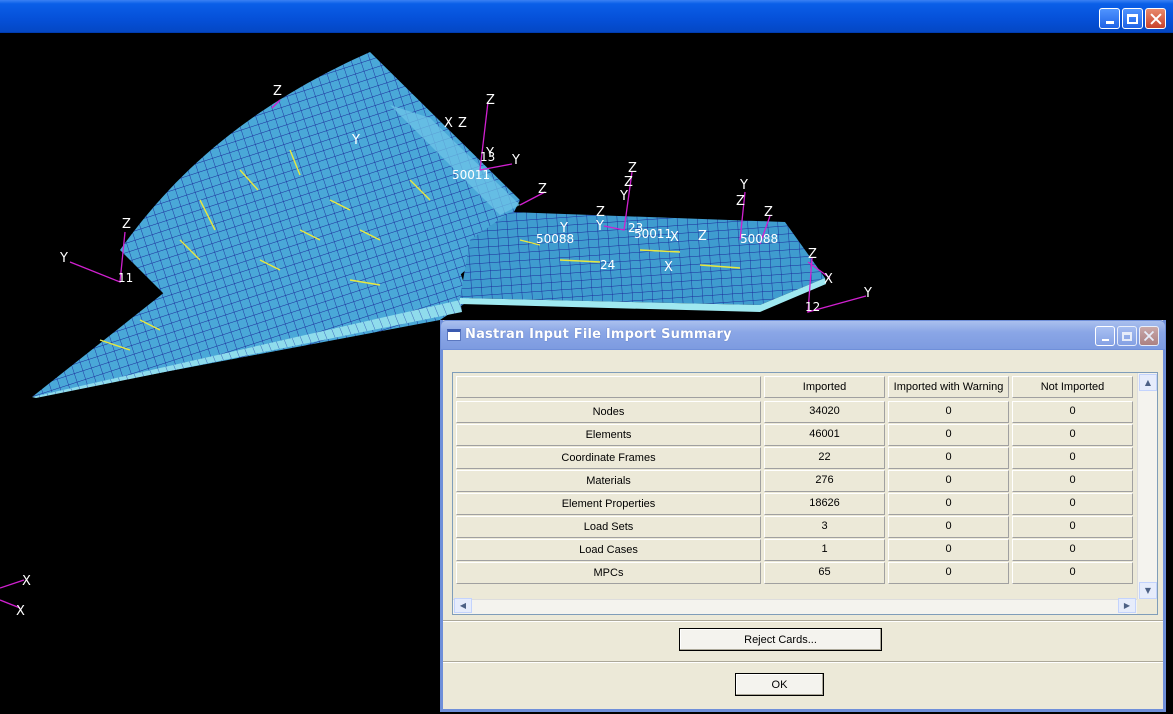  I want to click on node-label: 24, so click(607, 265).